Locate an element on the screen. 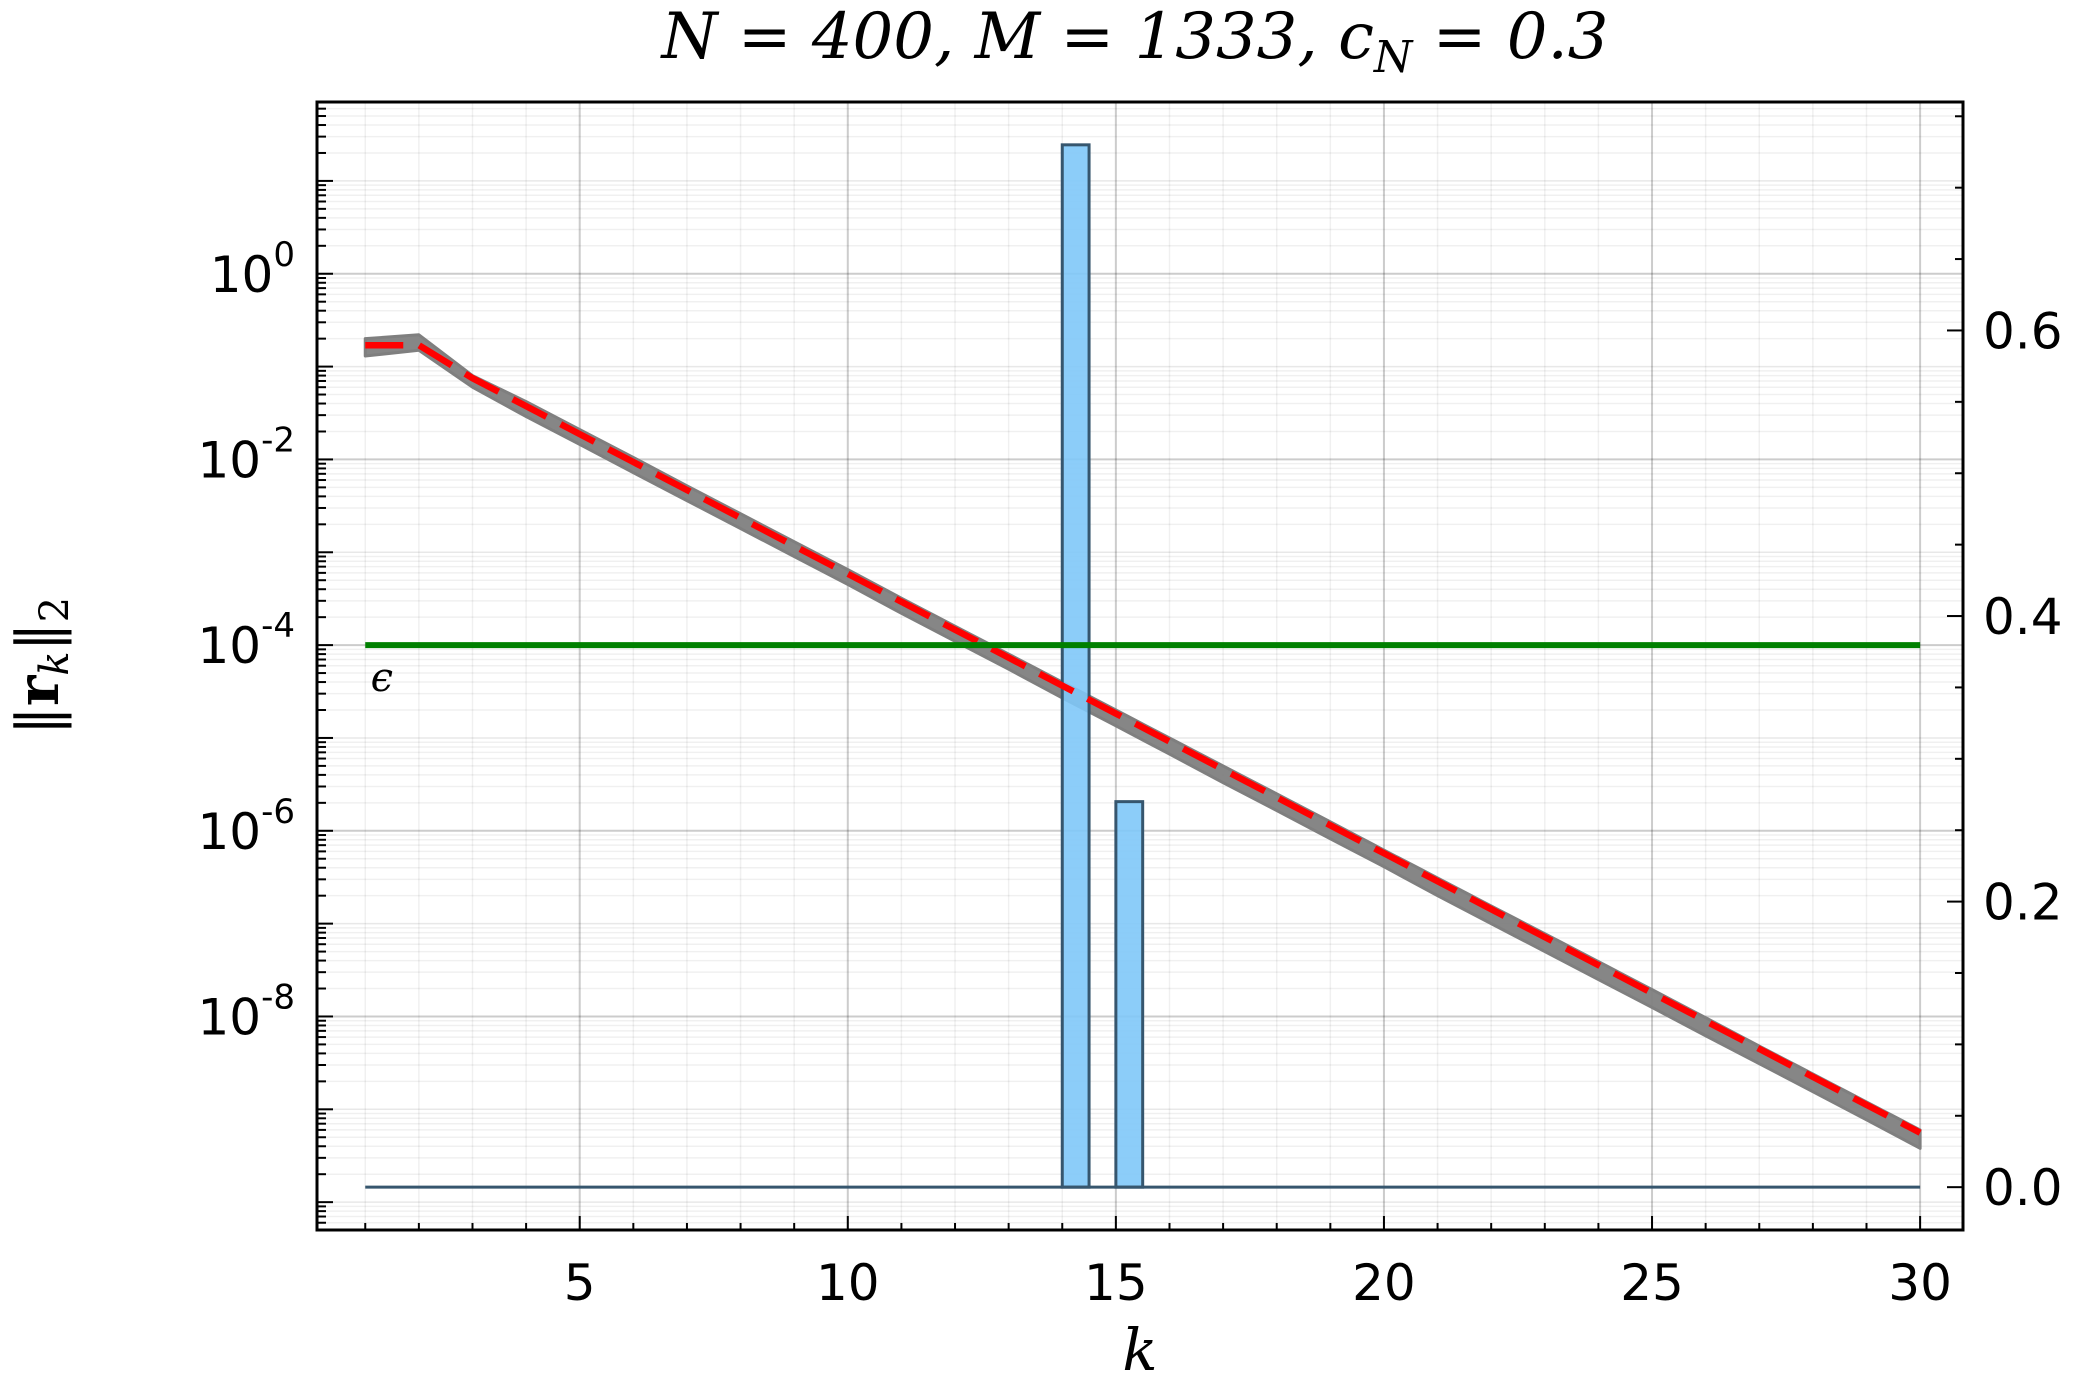 The image size is (2083, 1389). y2-tick-label: 0.4 is located at coordinates (2023, 617).